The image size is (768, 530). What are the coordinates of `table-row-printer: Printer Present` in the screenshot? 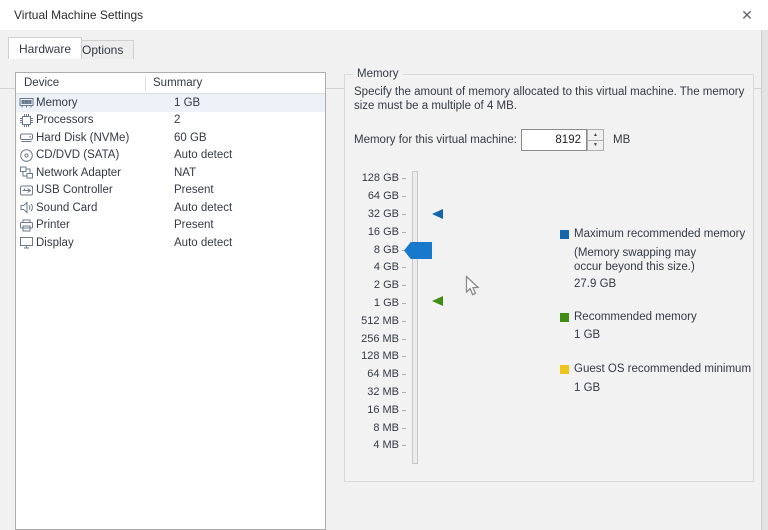 It's located at (170, 226).